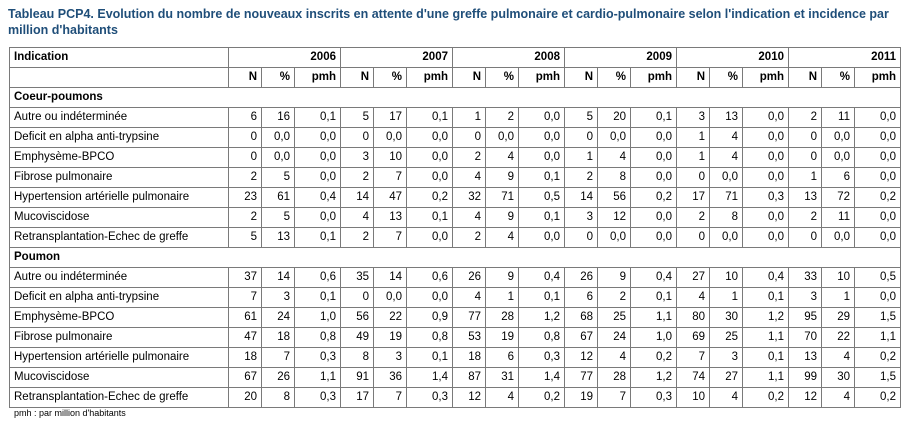  Describe the element at coordinates (877, 277) in the screenshot. I see `table-cell: 0,5` at that location.